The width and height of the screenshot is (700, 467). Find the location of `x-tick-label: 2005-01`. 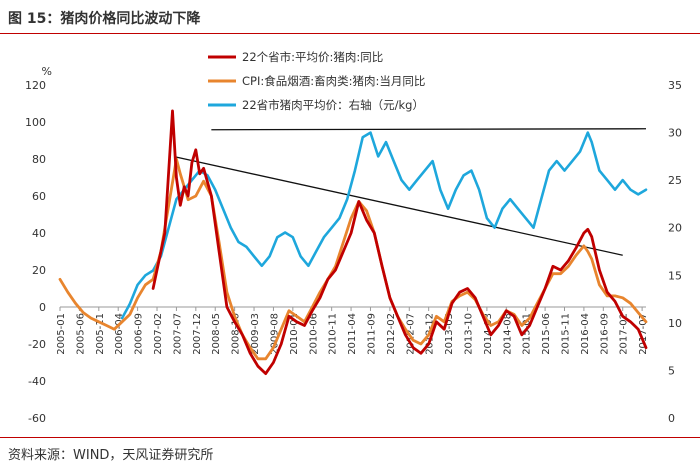

x-tick-label: 2005-01 is located at coordinates (61, 334).